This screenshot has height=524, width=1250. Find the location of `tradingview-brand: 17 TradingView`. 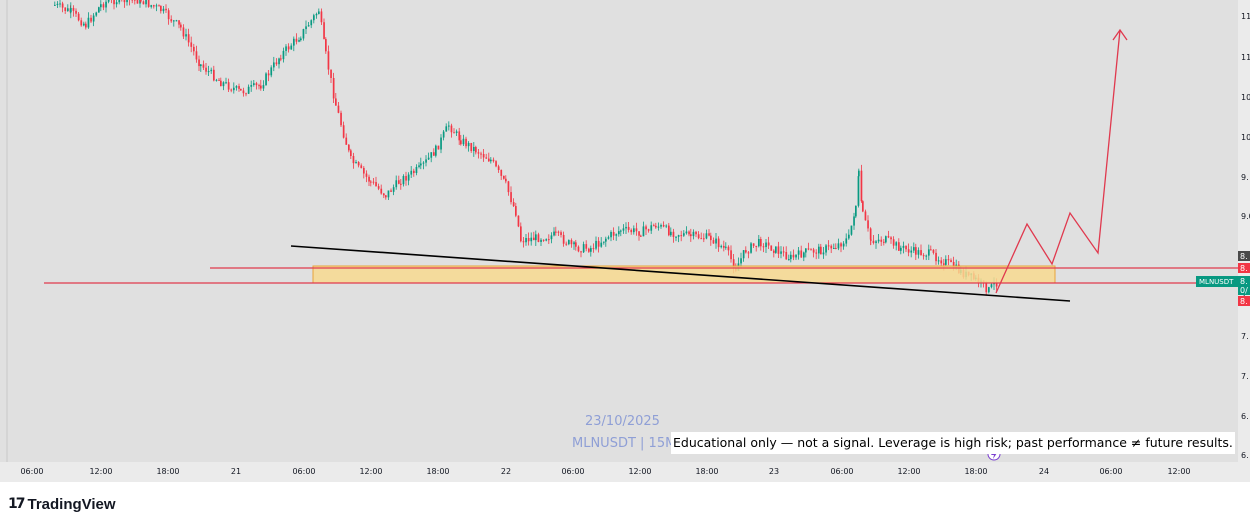

tradingview-brand: 17 TradingView is located at coordinates (62, 504).